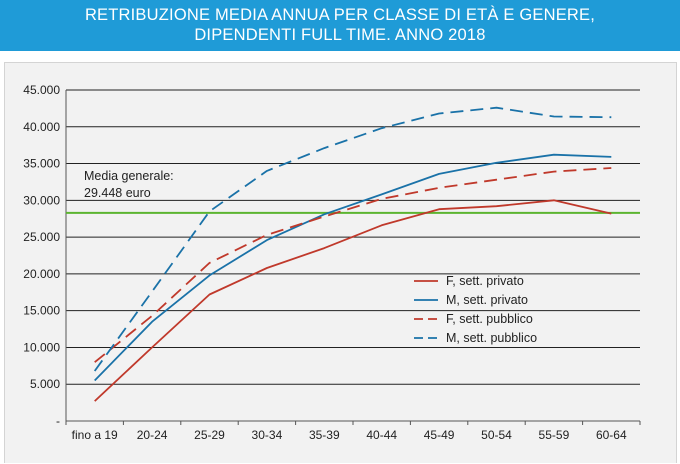  Describe the element at coordinates (41, 200) in the screenshot. I see `y-tick-label: 30.000` at that location.